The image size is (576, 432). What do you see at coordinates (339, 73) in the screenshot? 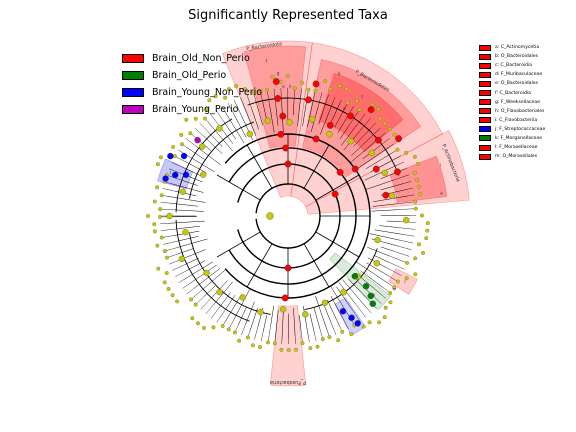
I see `clade-letter: b` at bounding box center [339, 73].